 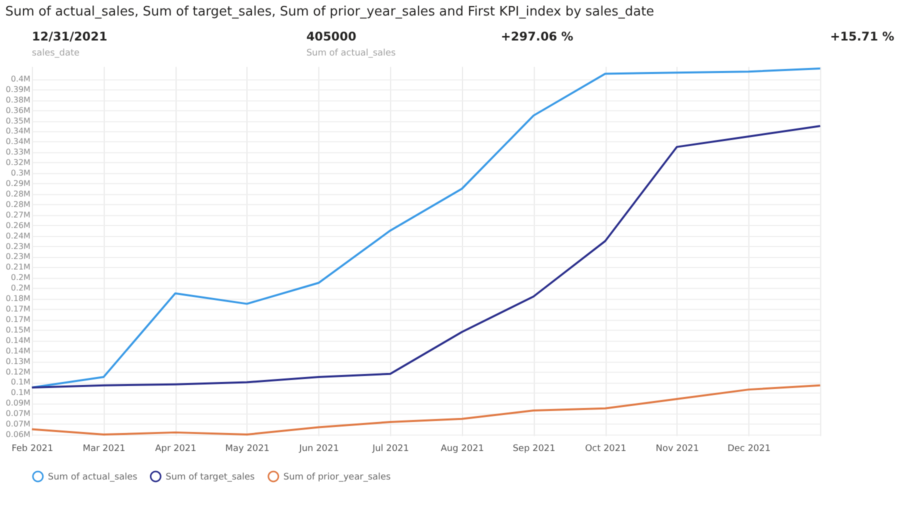 What do you see at coordinates (390, 449) in the screenshot?
I see `x-tick-label: Jul 2021` at bounding box center [390, 449].